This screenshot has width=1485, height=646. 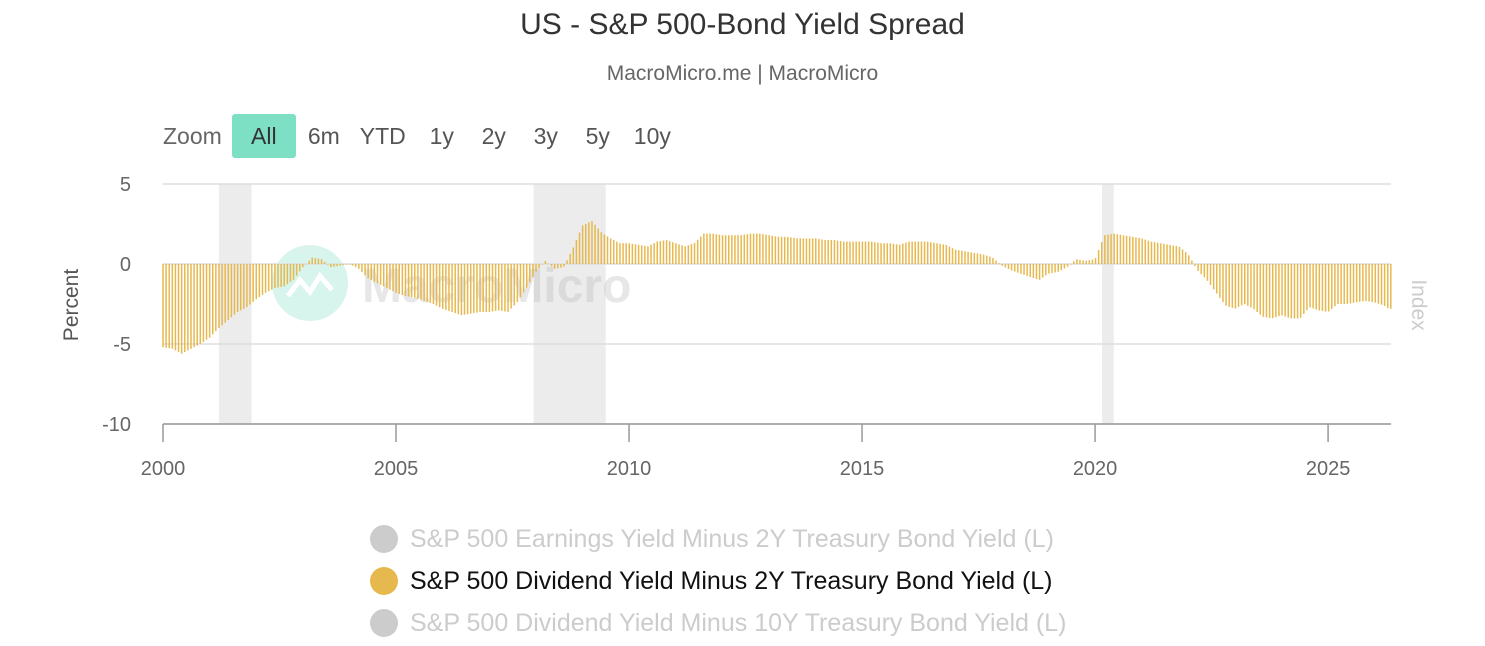 What do you see at coordinates (652, 136) in the screenshot?
I see `zoom-10y-button: 10y` at bounding box center [652, 136].